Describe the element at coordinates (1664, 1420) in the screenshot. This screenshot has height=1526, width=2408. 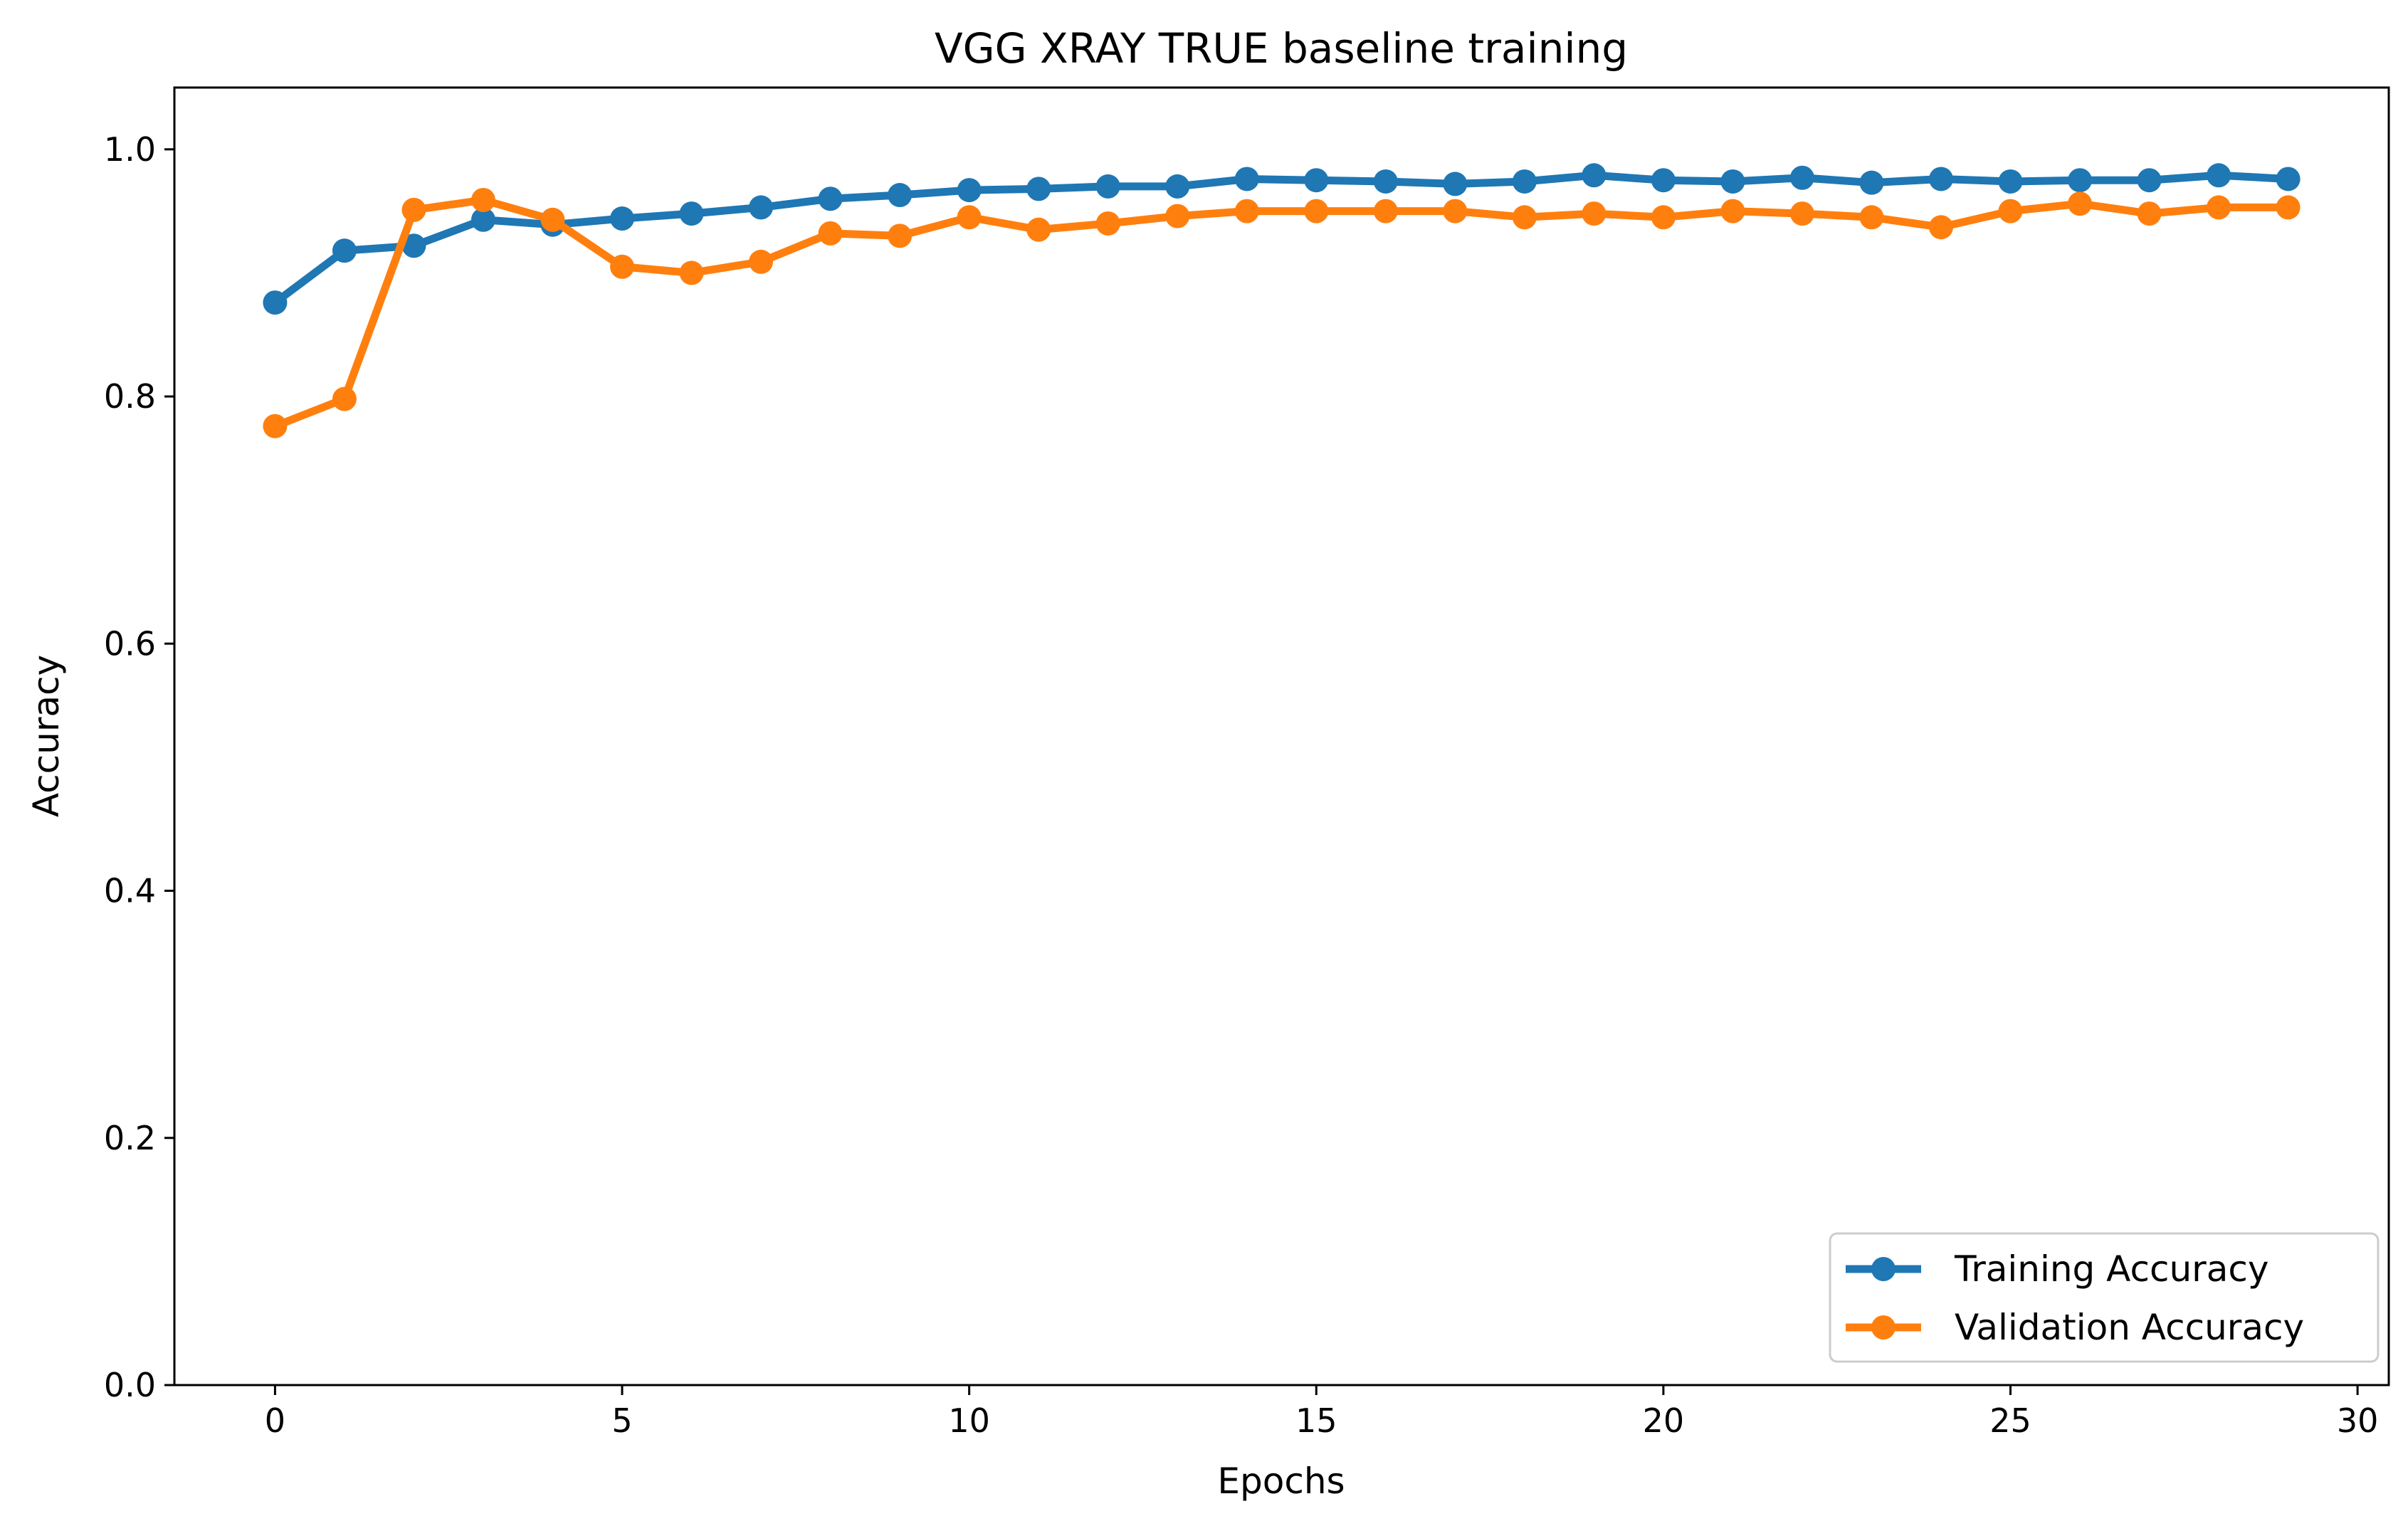
I see `x-tick-label: 20` at that location.